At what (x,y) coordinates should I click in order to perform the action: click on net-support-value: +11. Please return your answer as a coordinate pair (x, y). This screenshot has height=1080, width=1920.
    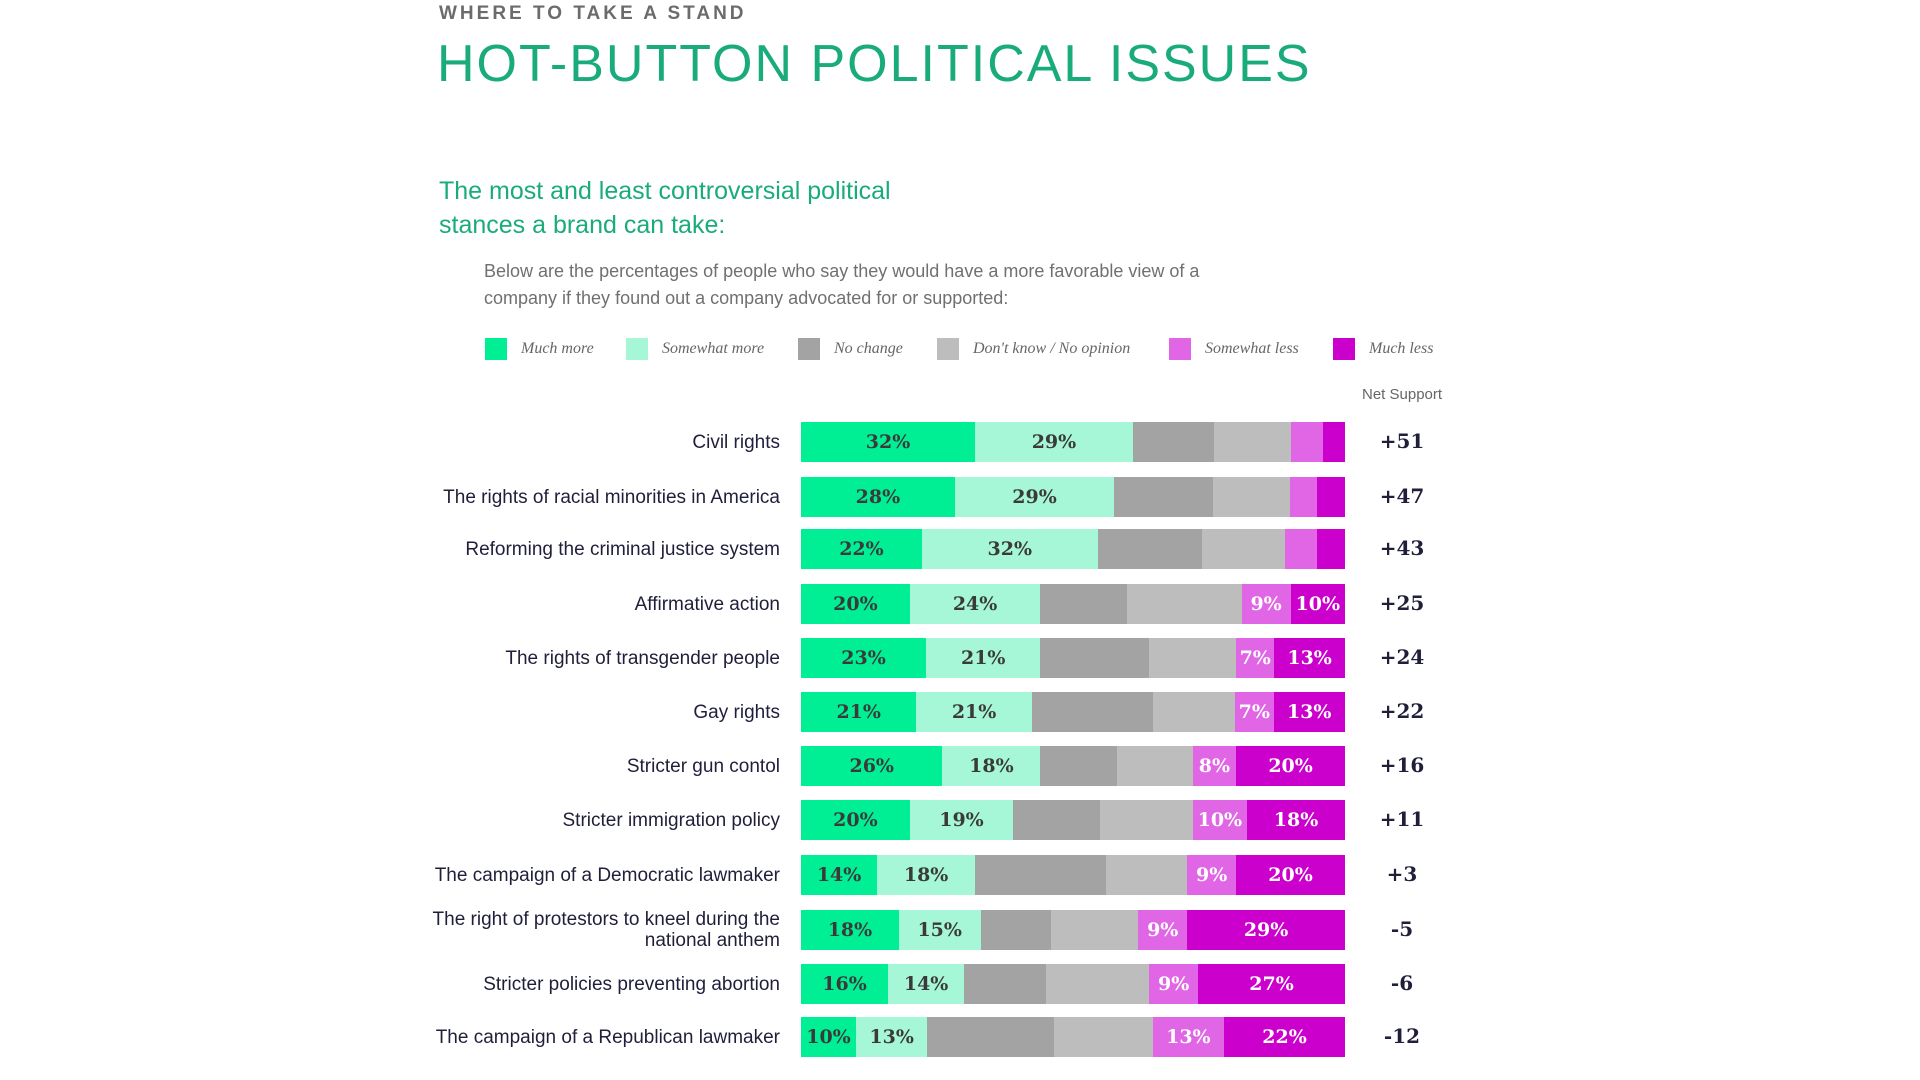
    Looking at the image, I should click on (1402, 819).